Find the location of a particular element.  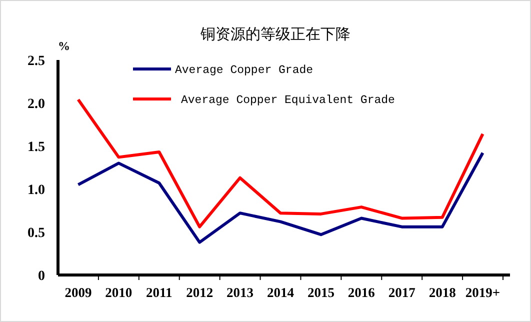

x-tick-label: 2009 is located at coordinates (78, 292).